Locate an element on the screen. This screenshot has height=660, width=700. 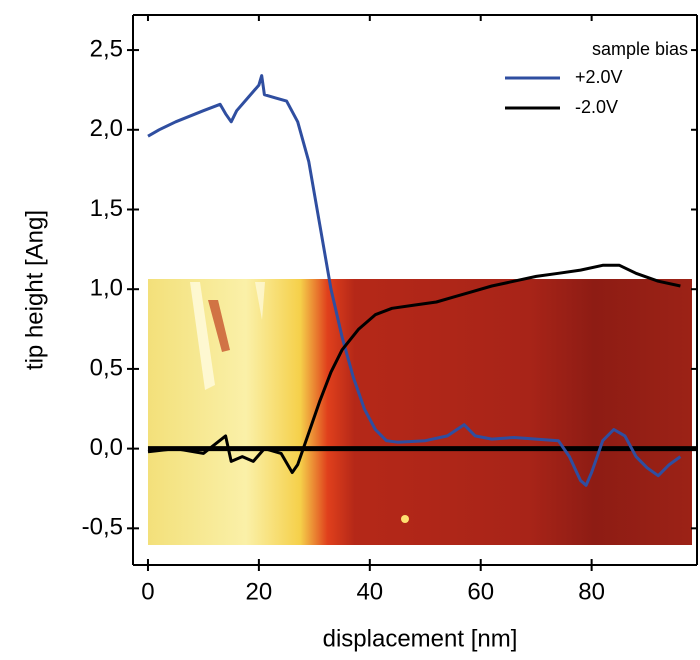
y-tick-label: 1,5 is located at coordinates (106, 208).